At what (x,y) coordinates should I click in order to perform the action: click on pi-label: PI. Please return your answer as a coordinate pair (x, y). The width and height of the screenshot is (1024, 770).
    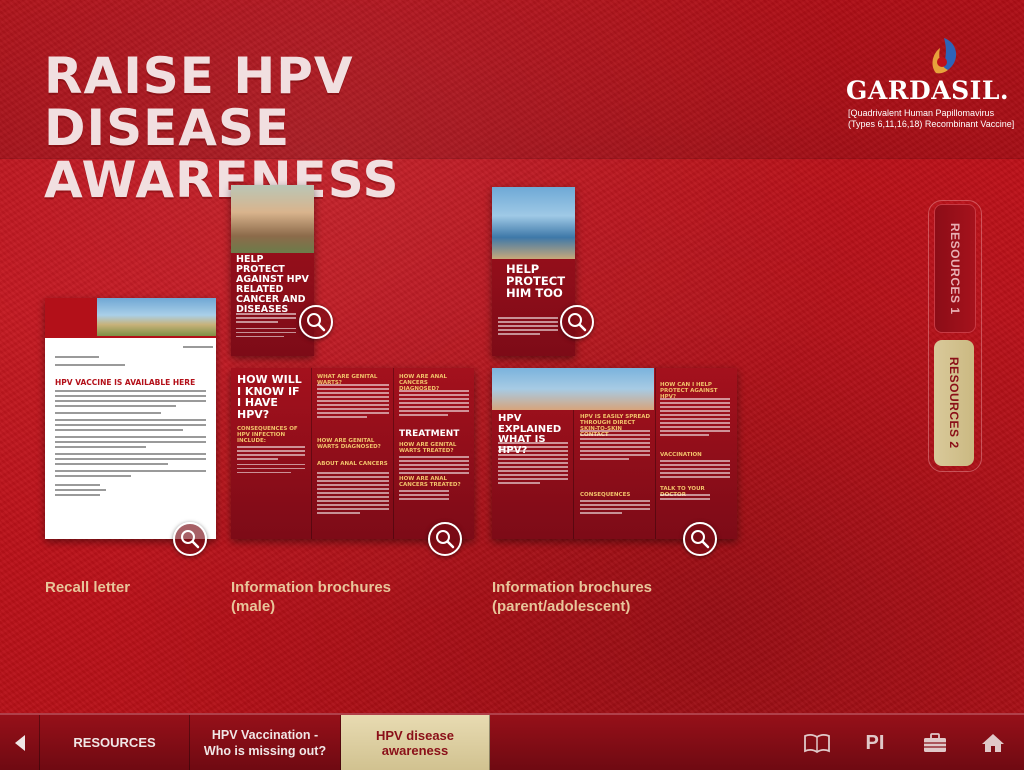
    Looking at the image, I should click on (875, 742).